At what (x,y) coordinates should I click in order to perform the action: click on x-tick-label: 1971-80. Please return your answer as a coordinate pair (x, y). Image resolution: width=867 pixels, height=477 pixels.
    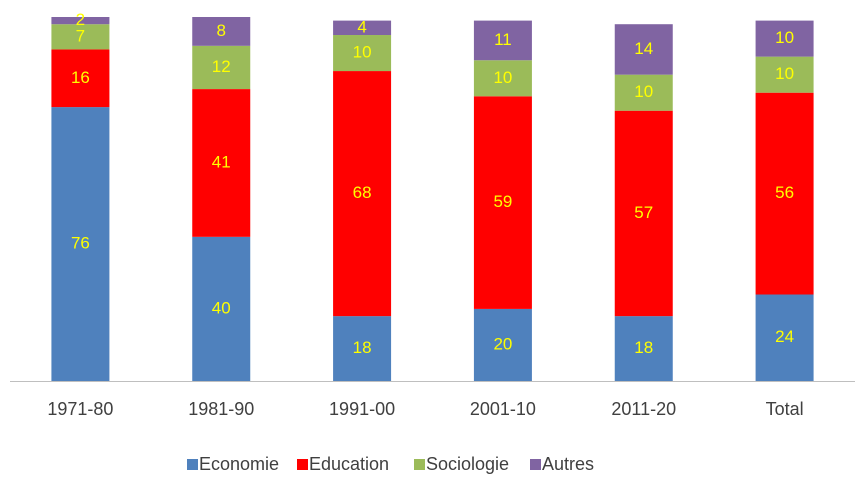
    Looking at the image, I should click on (80, 409).